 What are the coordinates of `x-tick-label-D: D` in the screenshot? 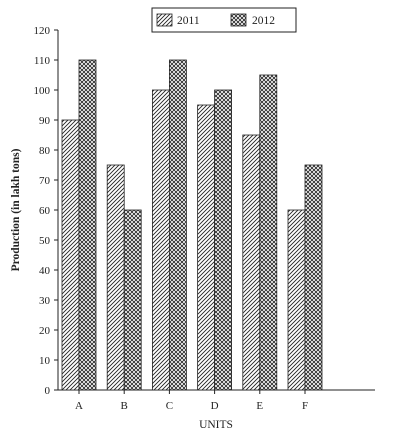 It's located at (215, 406).